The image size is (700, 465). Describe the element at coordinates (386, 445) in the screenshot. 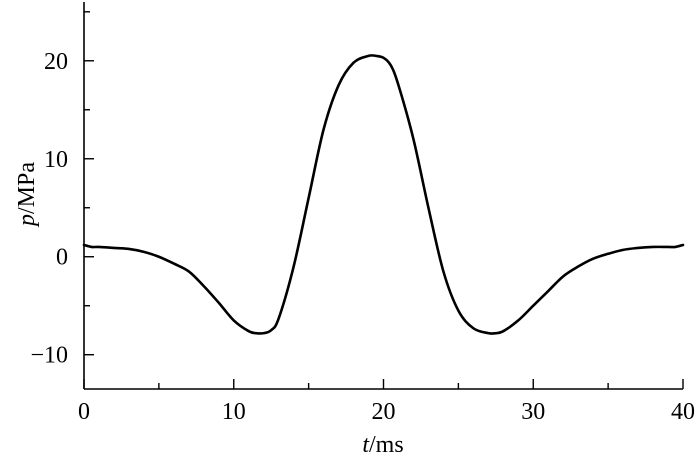

I see `x-axis-unit: /ms` at that location.